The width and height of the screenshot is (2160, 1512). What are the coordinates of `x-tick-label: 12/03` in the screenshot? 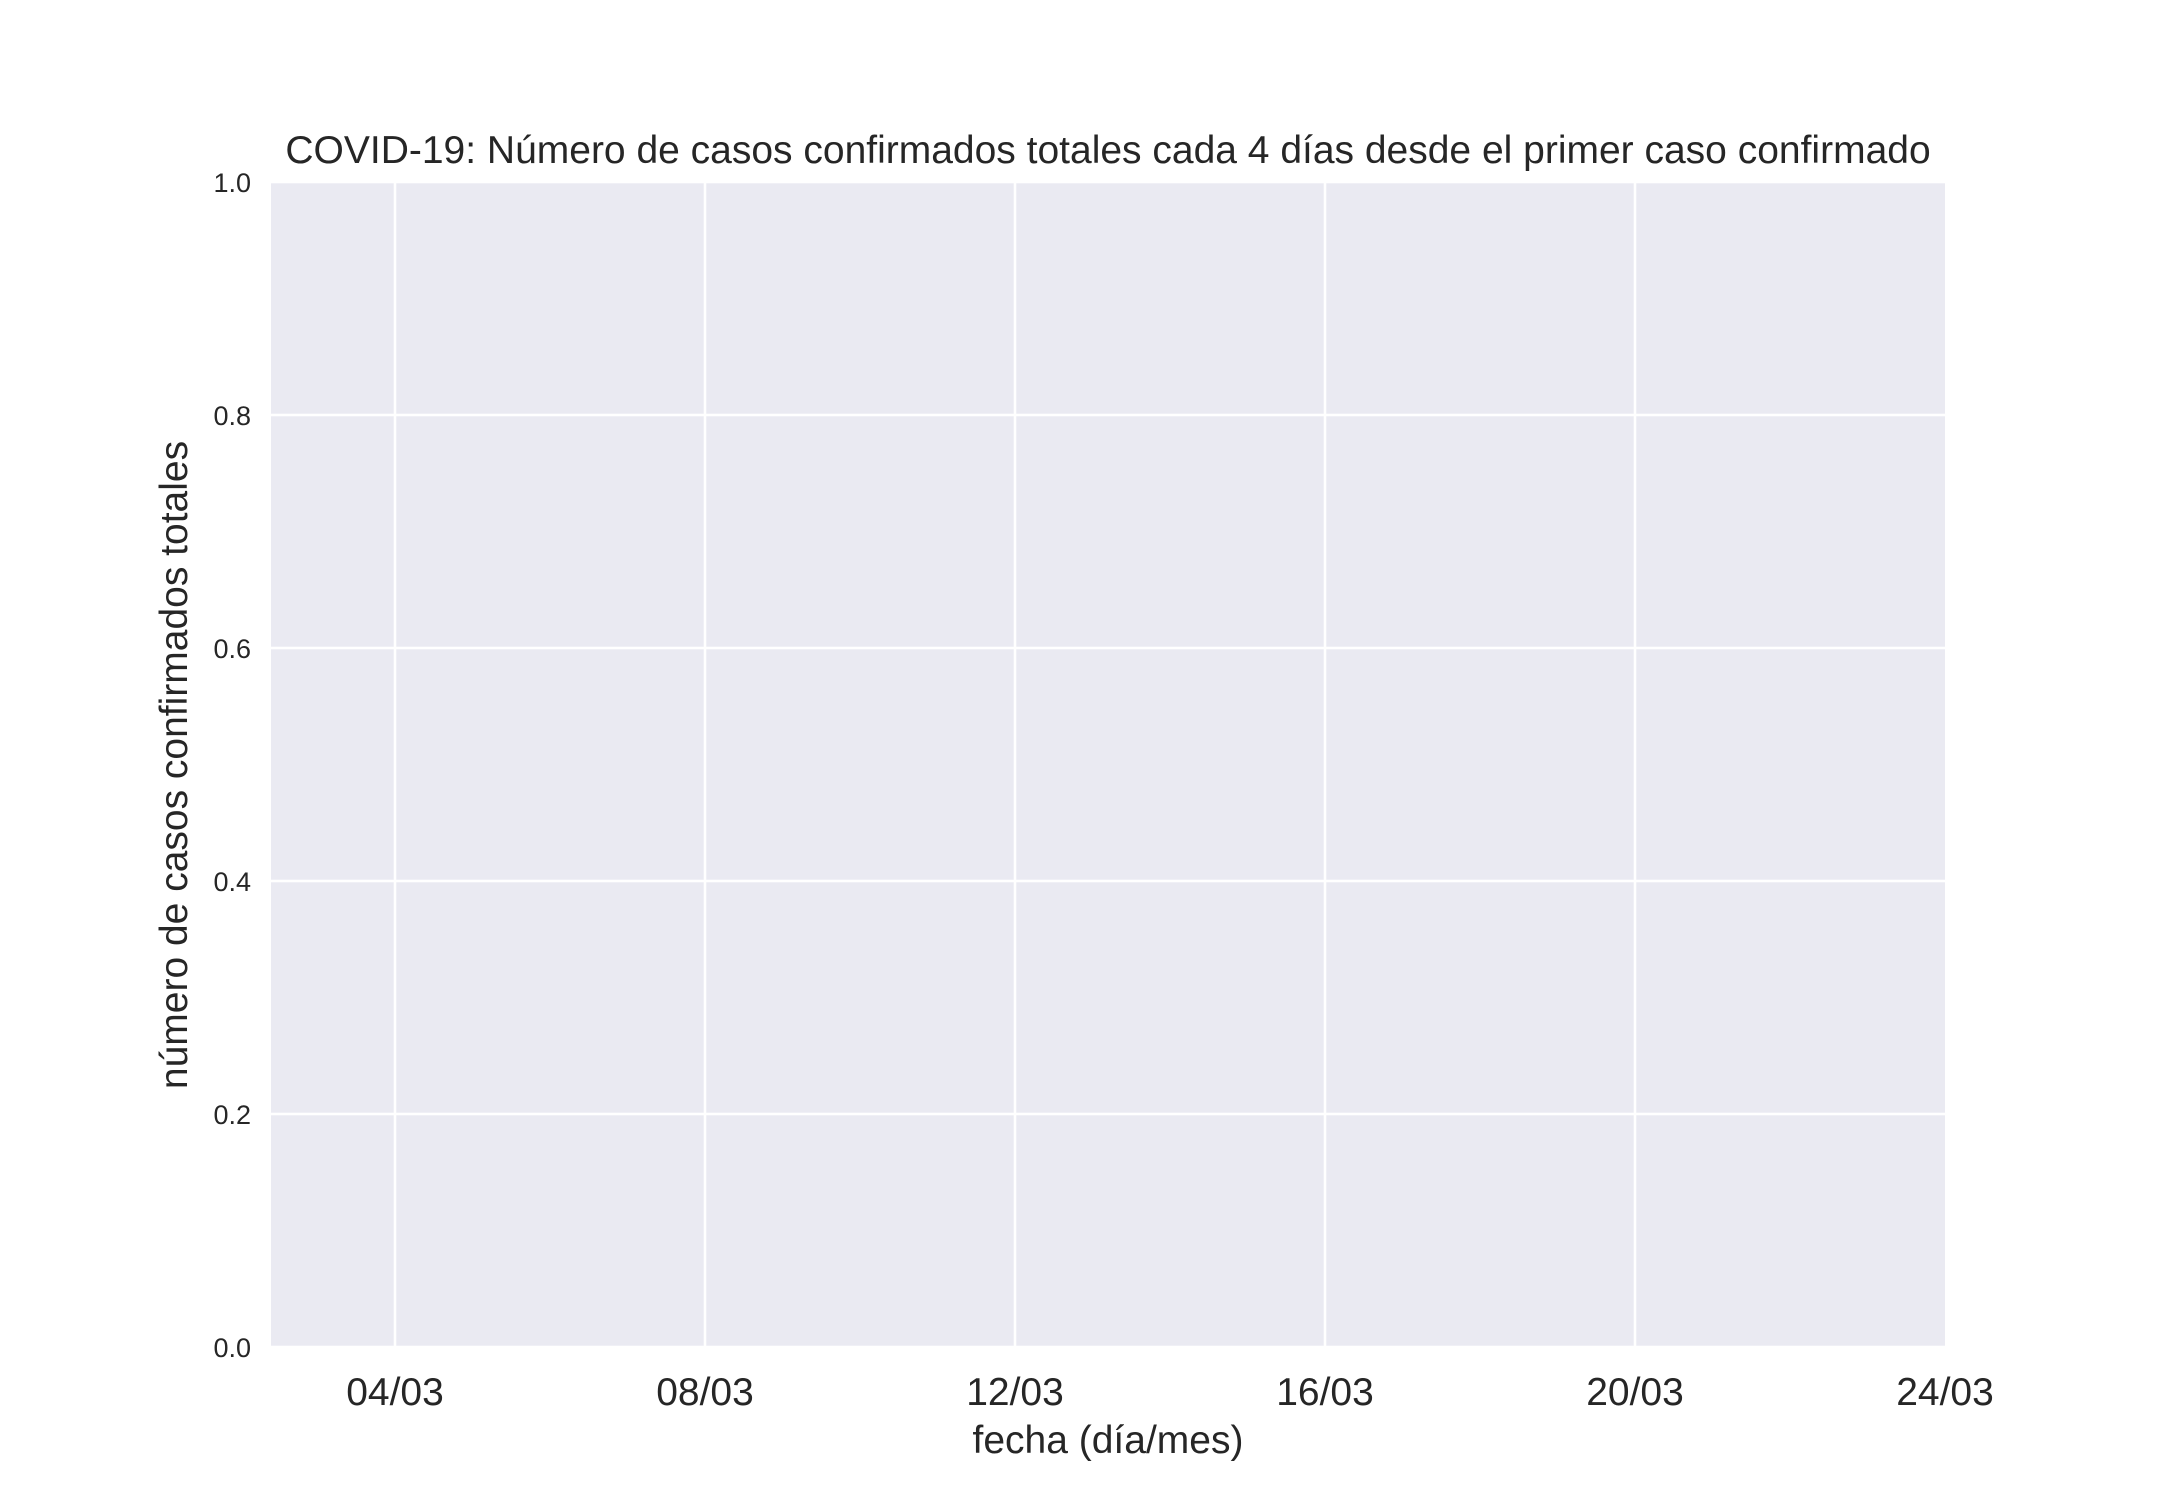 It's located at (1015, 1392).